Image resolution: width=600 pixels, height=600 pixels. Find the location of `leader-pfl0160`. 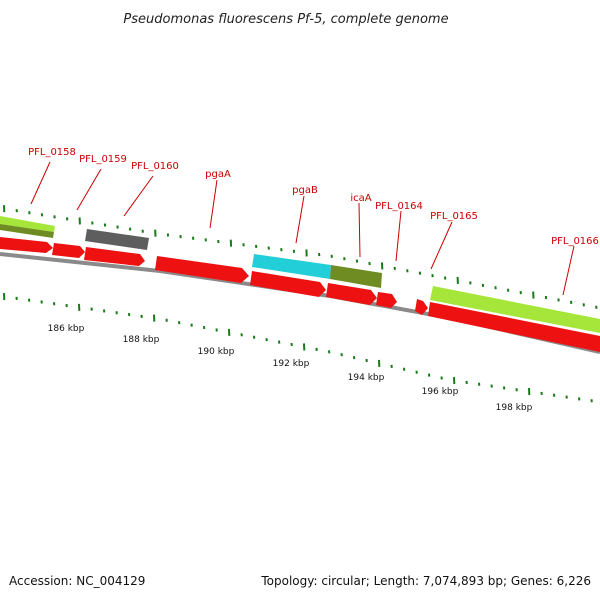

leader-pfl0160 is located at coordinates (138, 196).